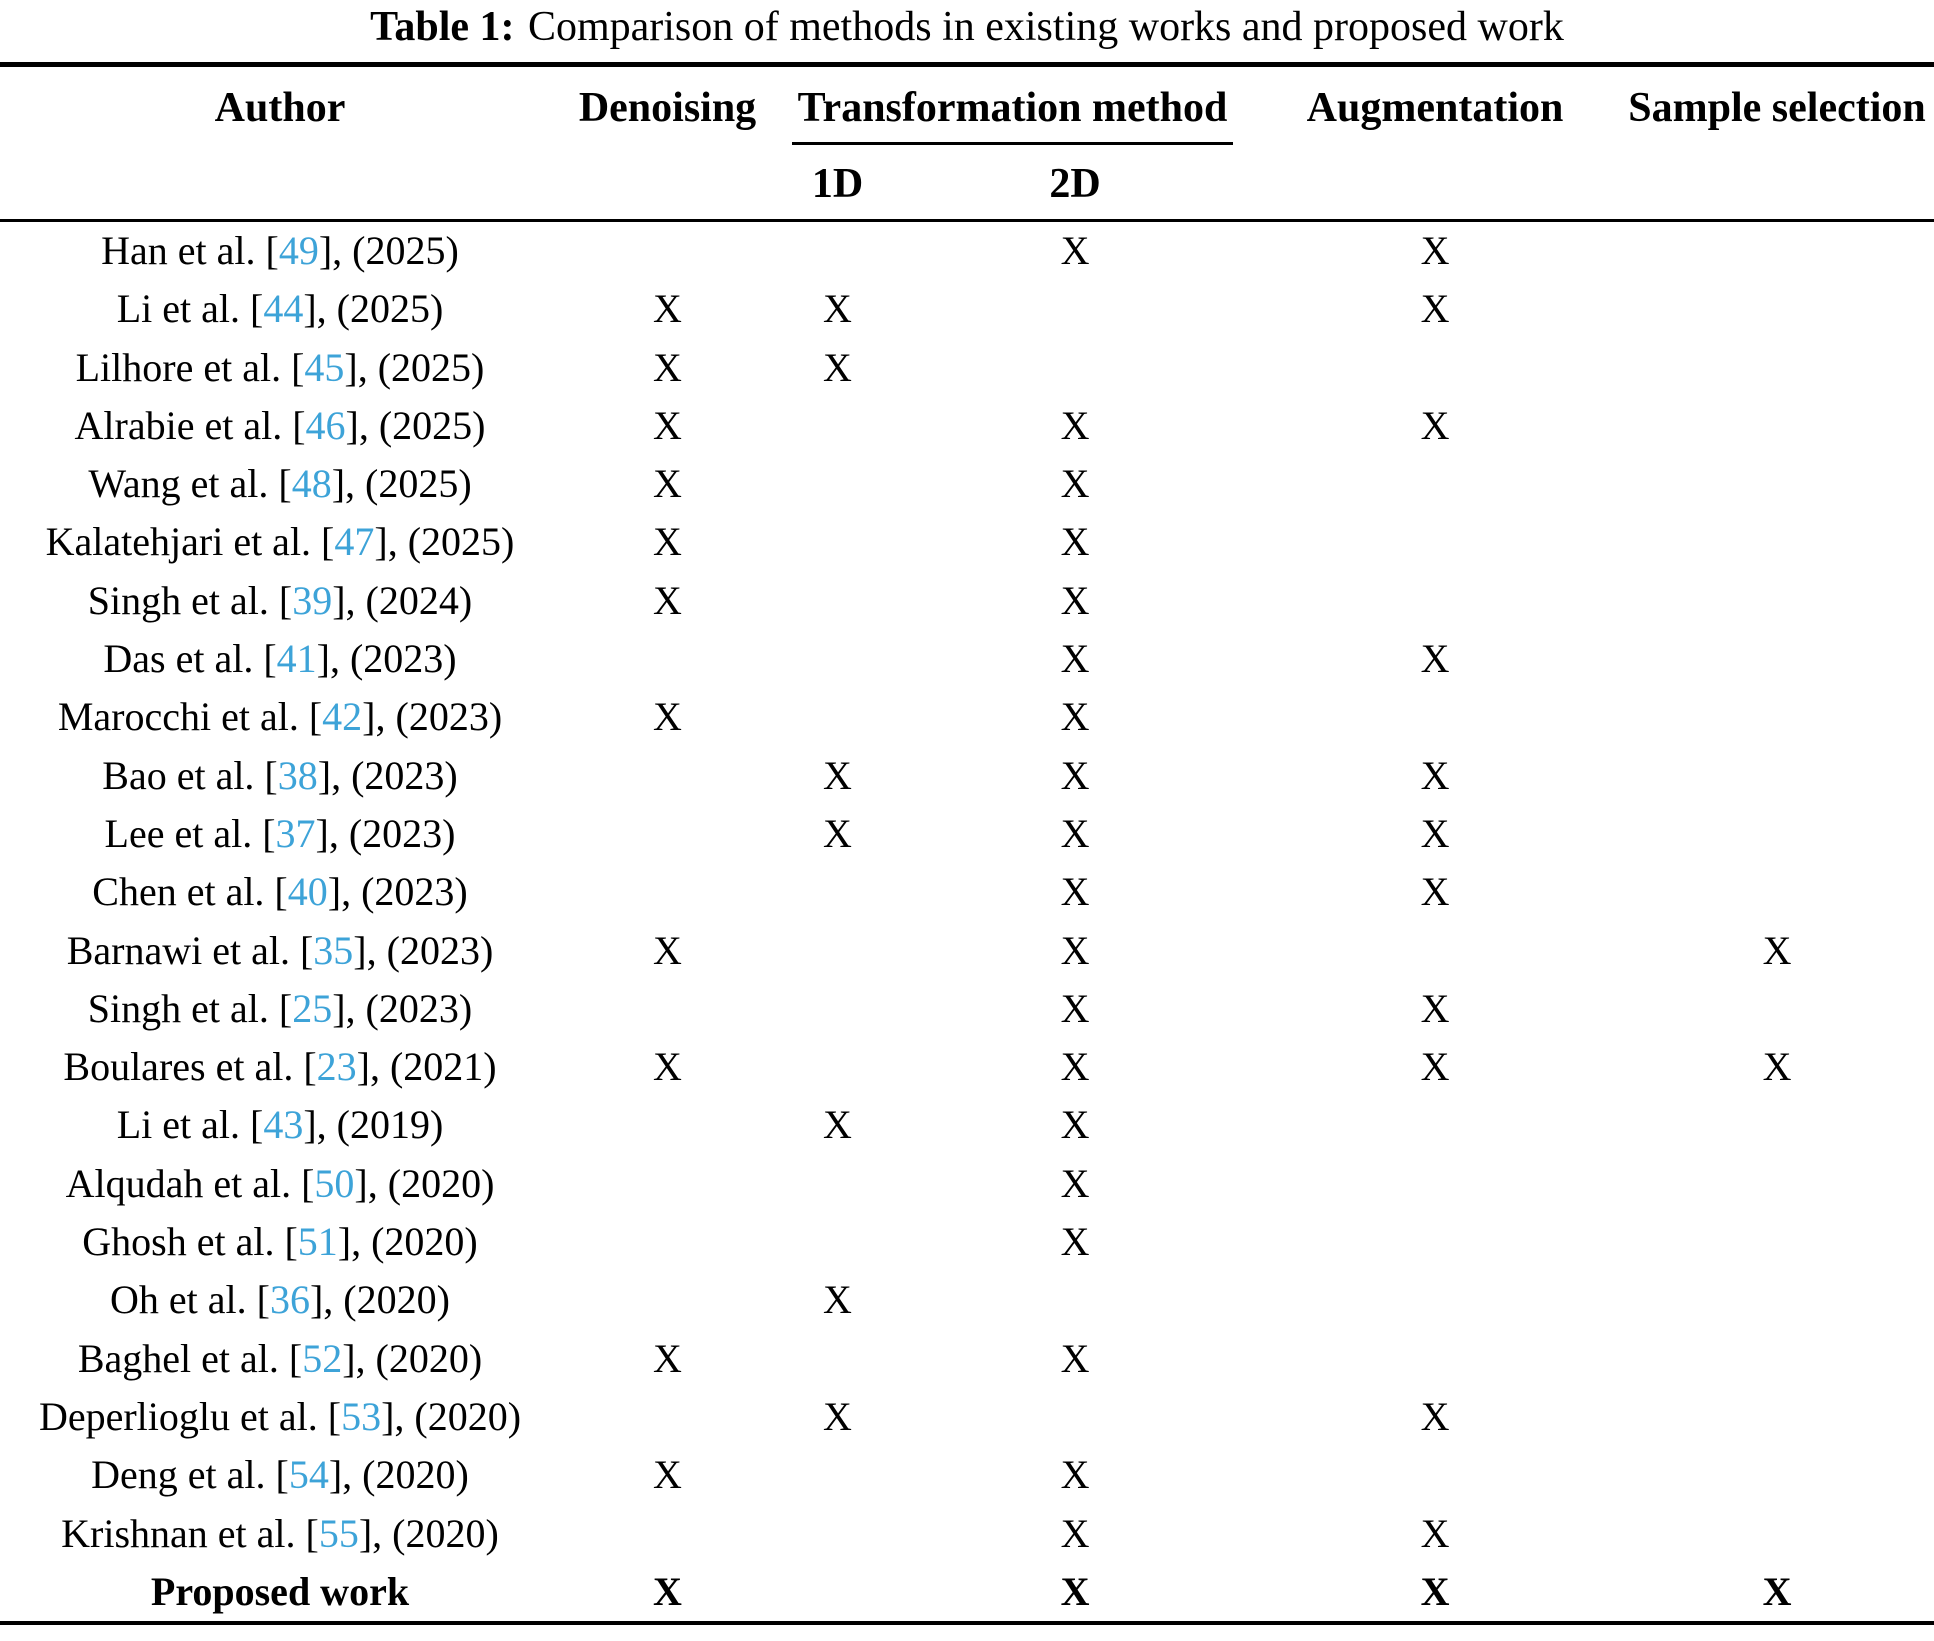  I want to click on citation-link: 46, so click(325, 425).